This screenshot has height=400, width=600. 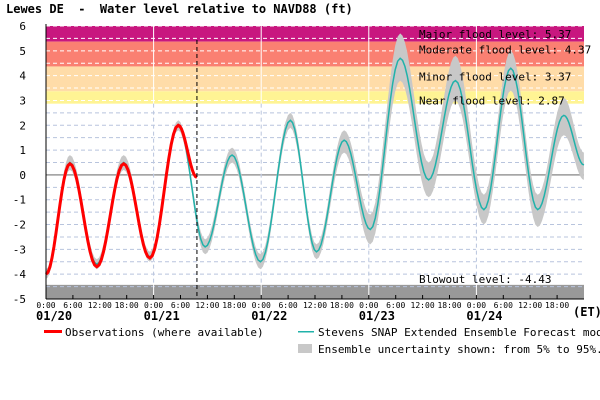 What do you see at coordinates (164, 332) in the screenshot?
I see `legend-observations-label: Observations (where available)` at bounding box center [164, 332].